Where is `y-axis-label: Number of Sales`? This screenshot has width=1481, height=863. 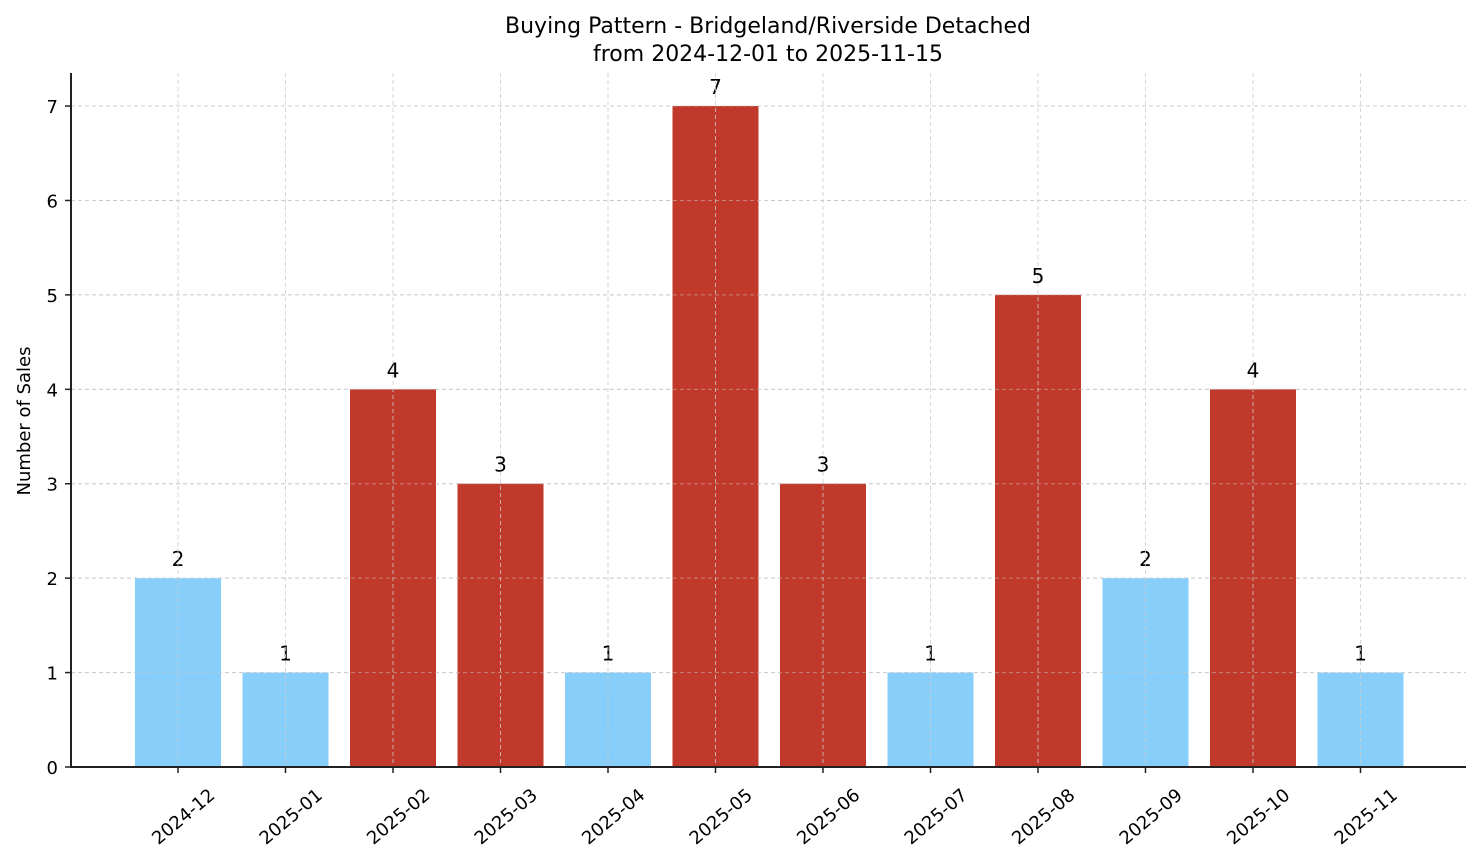 y-axis-label: Number of Sales is located at coordinates (24, 420).